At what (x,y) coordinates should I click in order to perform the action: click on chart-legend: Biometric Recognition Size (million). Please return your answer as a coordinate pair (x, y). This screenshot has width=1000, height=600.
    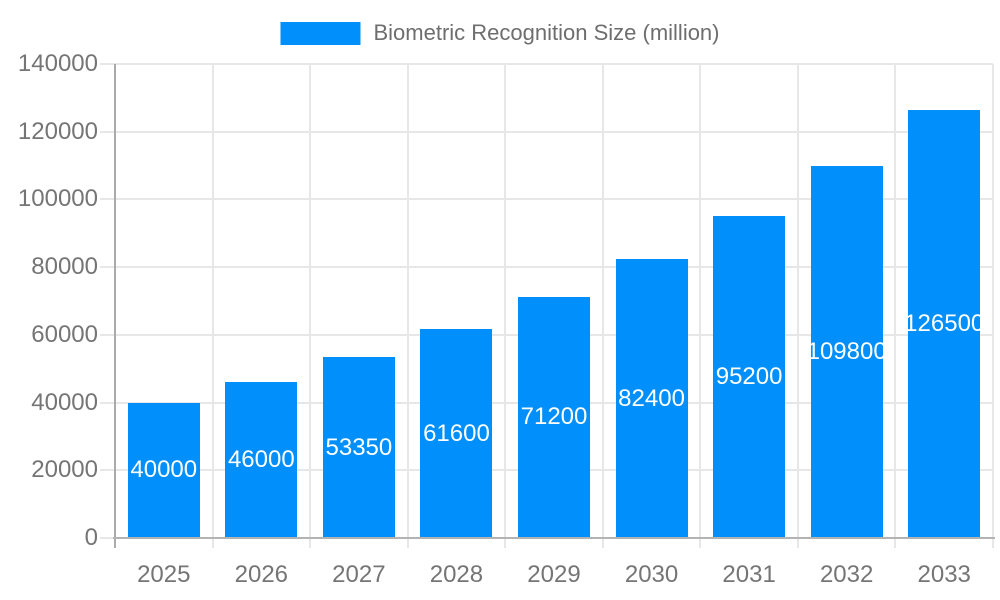
    Looking at the image, I should click on (500, 33).